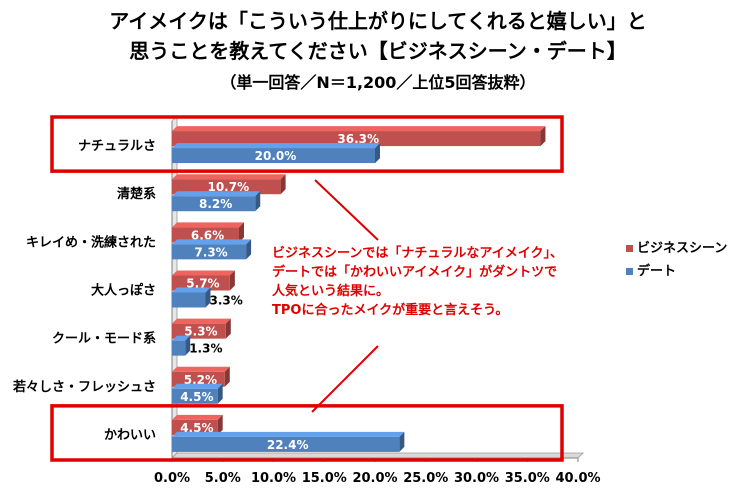 The height and width of the screenshot is (499, 756). I want to click on axis-floor, so click(377, 455).